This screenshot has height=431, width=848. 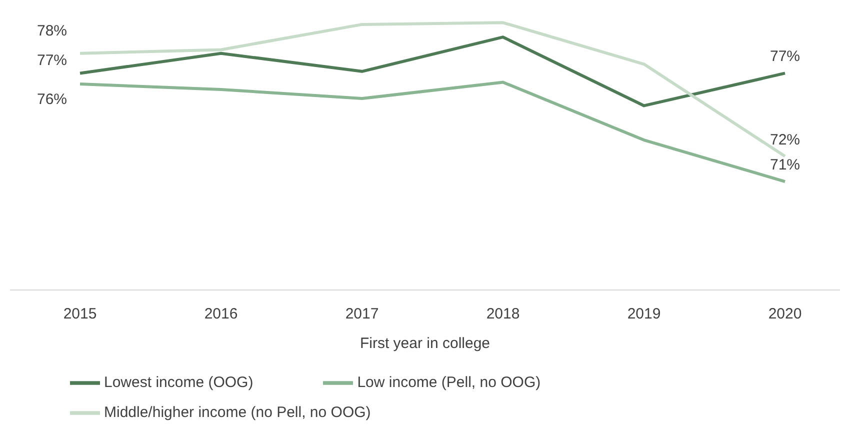 What do you see at coordinates (785, 165) in the screenshot?
I see `data-label: 71%` at bounding box center [785, 165].